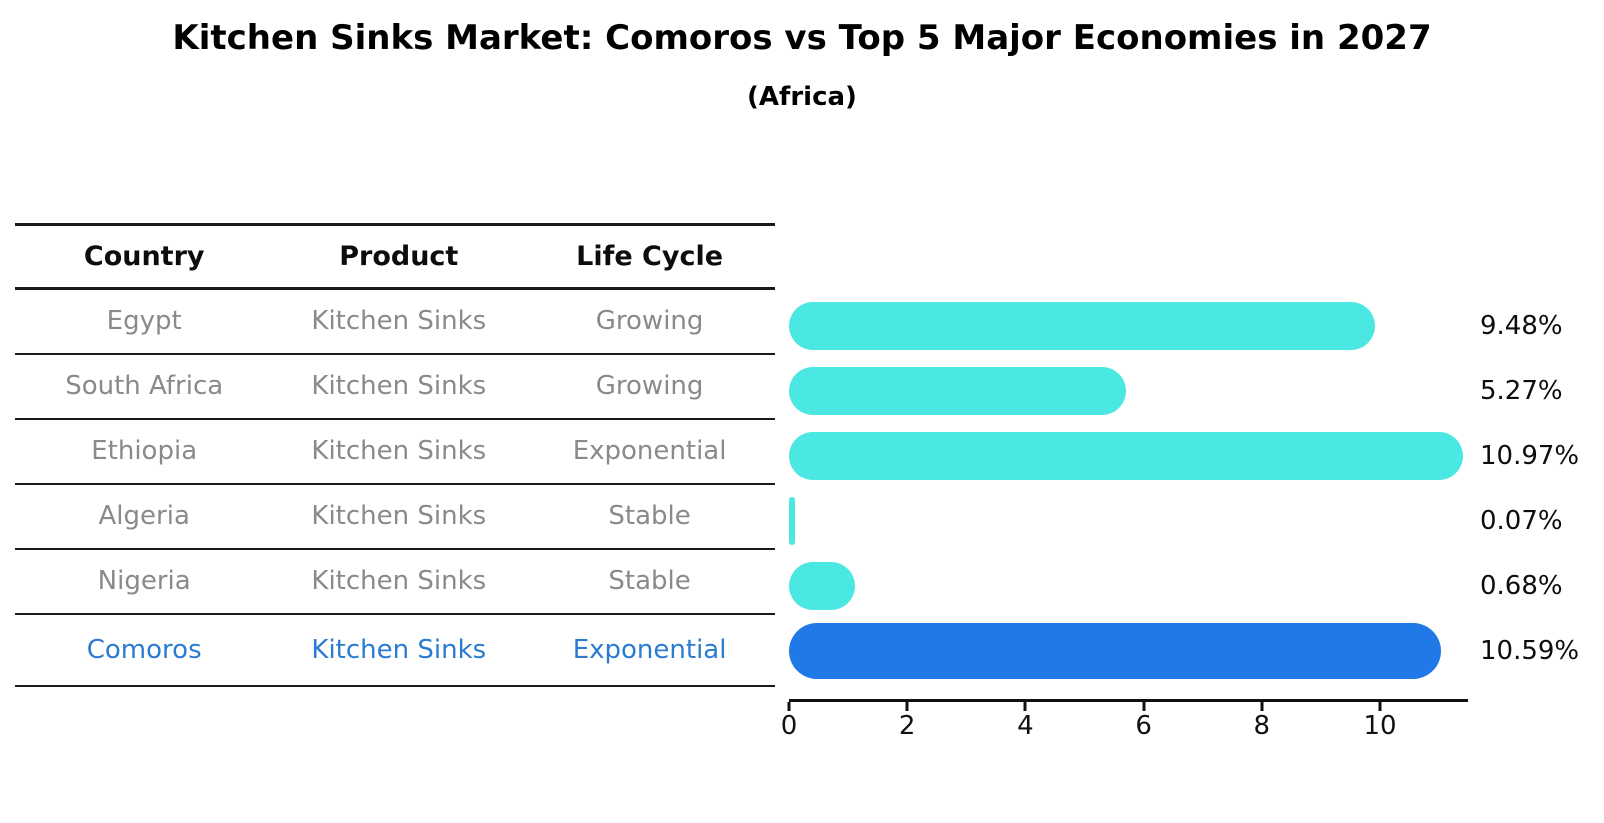 The image size is (1604, 823). What do you see at coordinates (802, 97) in the screenshot?
I see `chart-subtitle: (Africa)` at bounding box center [802, 97].